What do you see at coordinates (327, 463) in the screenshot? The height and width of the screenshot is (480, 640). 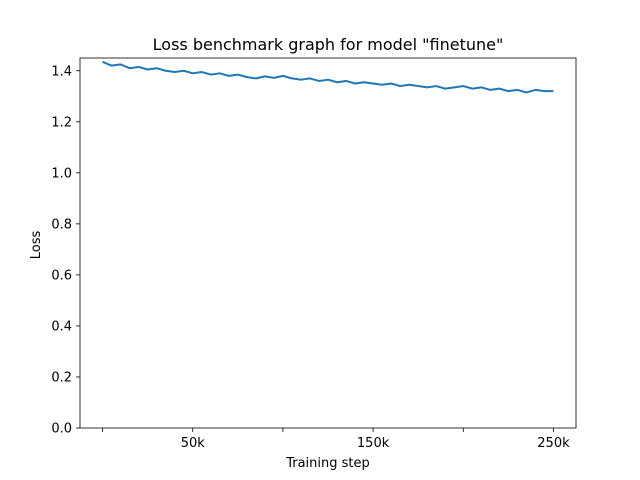 I see `x-axis-label: Training step` at bounding box center [327, 463].